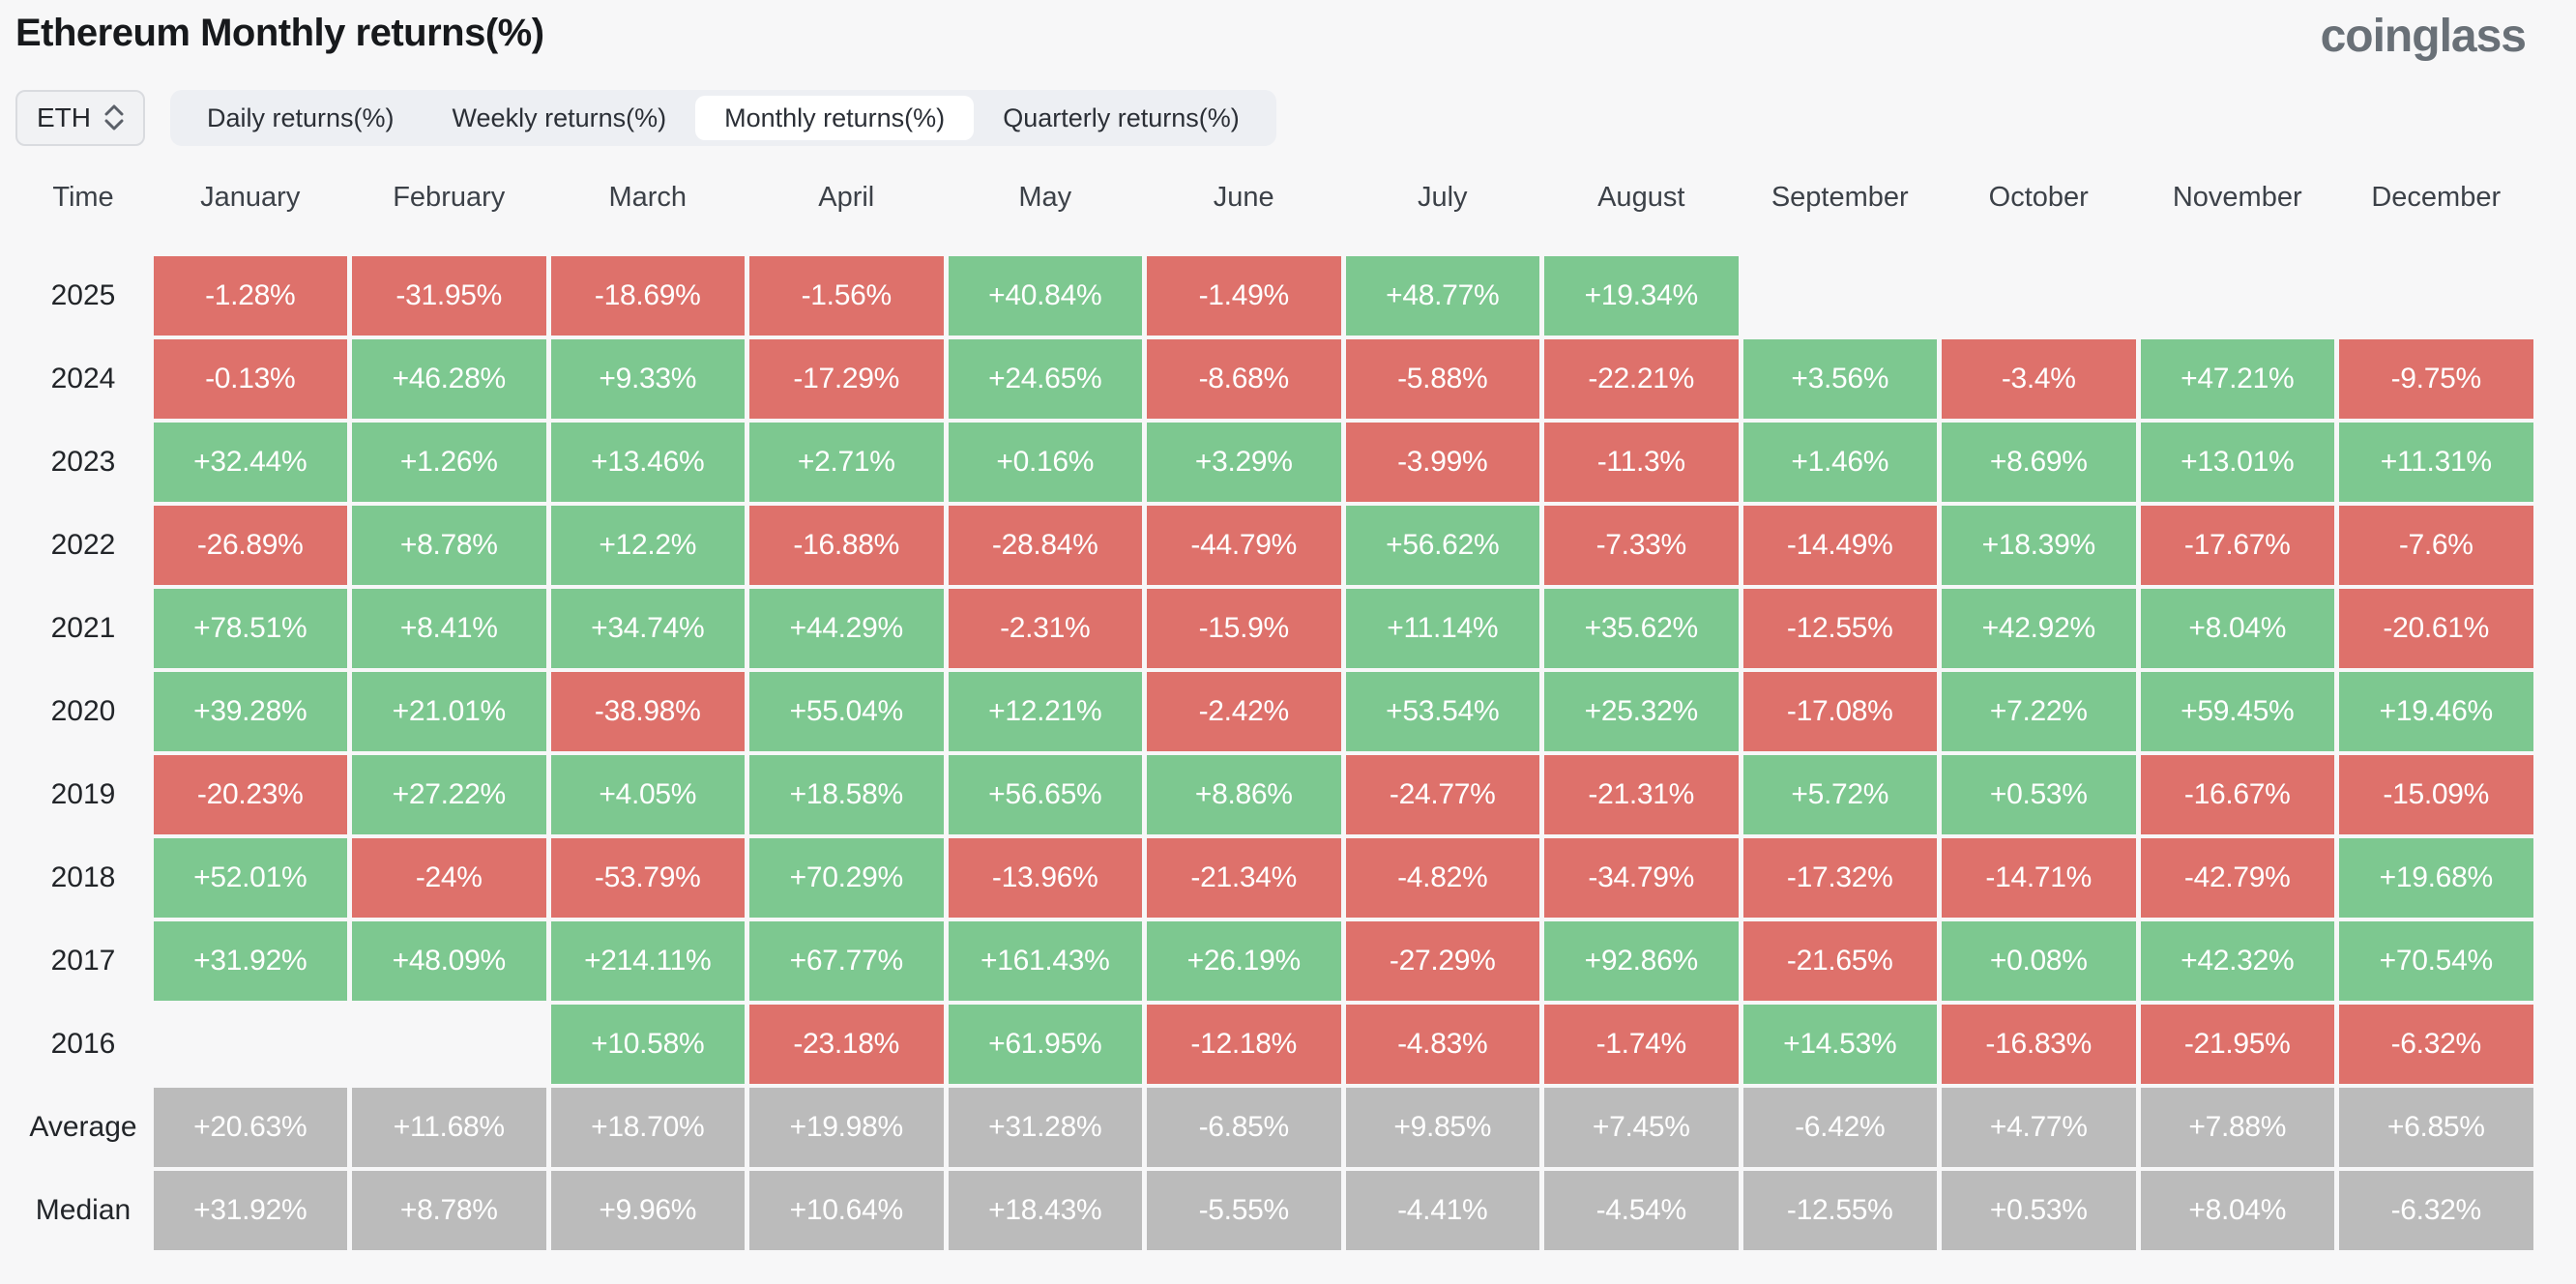  Describe the element at coordinates (1442, 462) in the screenshot. I see `cell-2023-july: -3.99%` at that location.